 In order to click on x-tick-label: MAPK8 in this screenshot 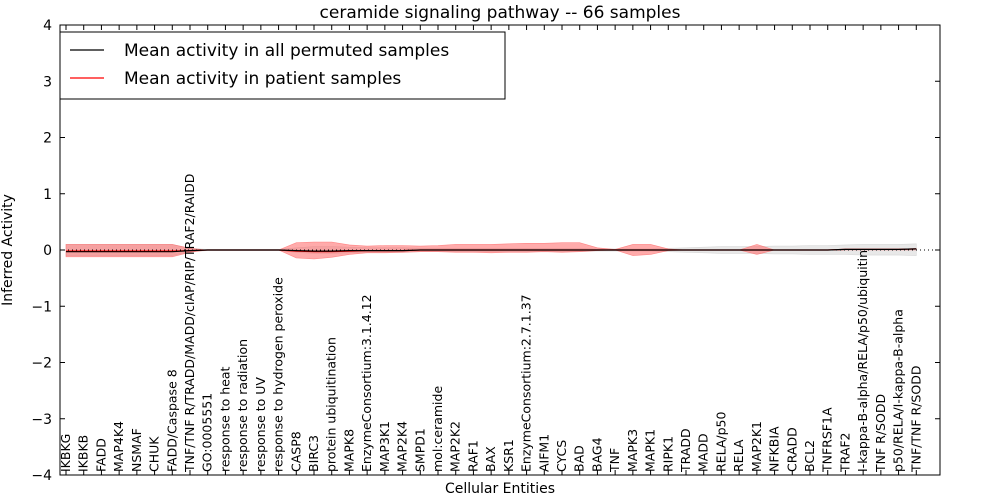, I will do `click(348, 450)`.